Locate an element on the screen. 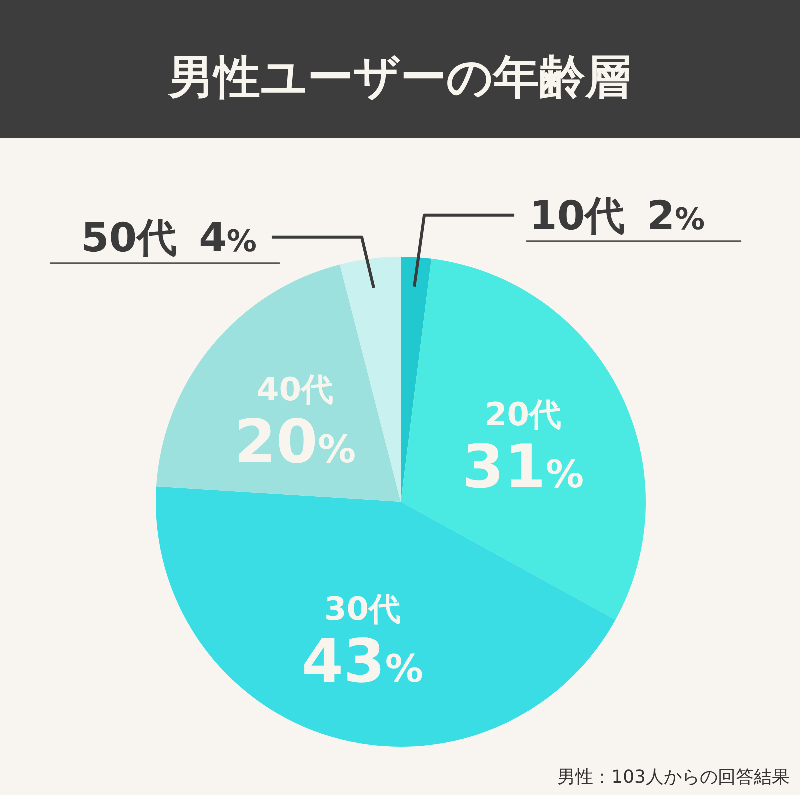  data-label: 31% is located at coordinates (523, 467).